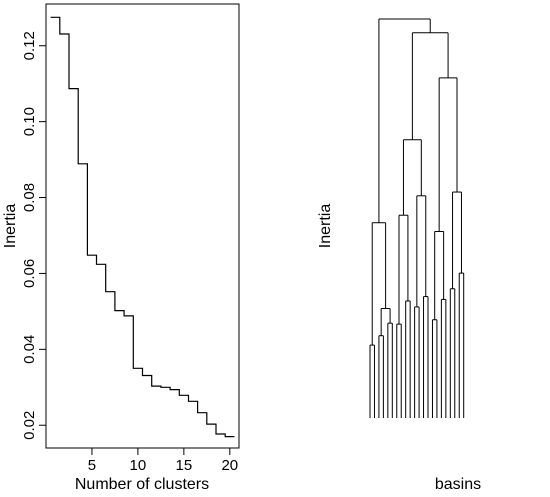 The height and width of the screenshot is (497, 550). What do you see at coordinates (29, 121) in the screenshot?
I see `y-tick-label: 0.10` at bounding box center [29, 121].